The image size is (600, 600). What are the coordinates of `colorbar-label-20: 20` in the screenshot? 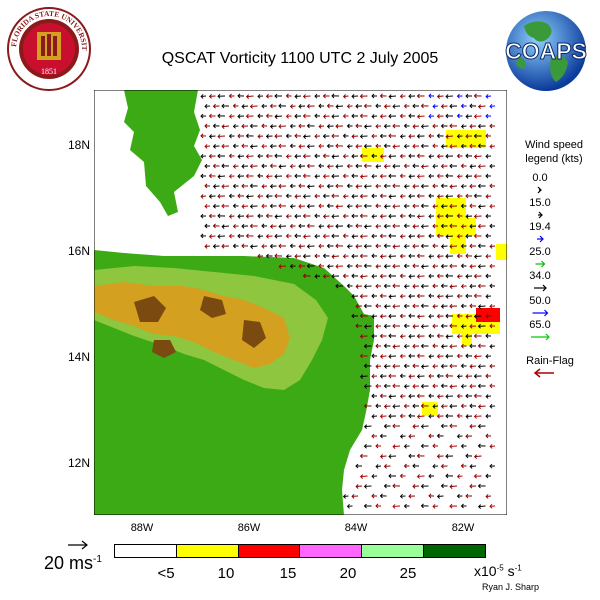 It's located at (348, 573).